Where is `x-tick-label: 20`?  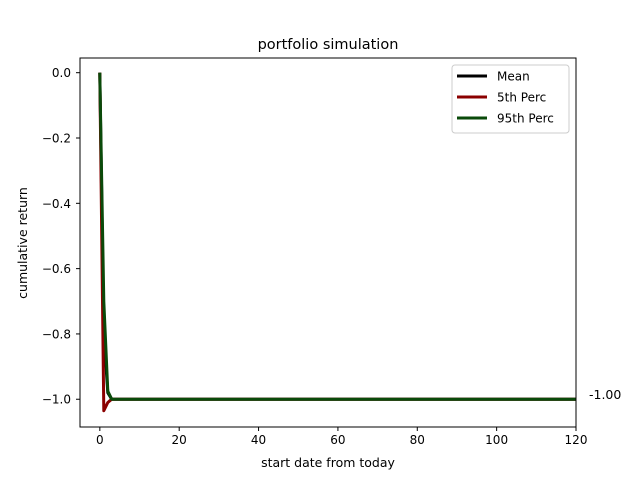
x-tick-label: 20 is located at coordinates (179, 440).